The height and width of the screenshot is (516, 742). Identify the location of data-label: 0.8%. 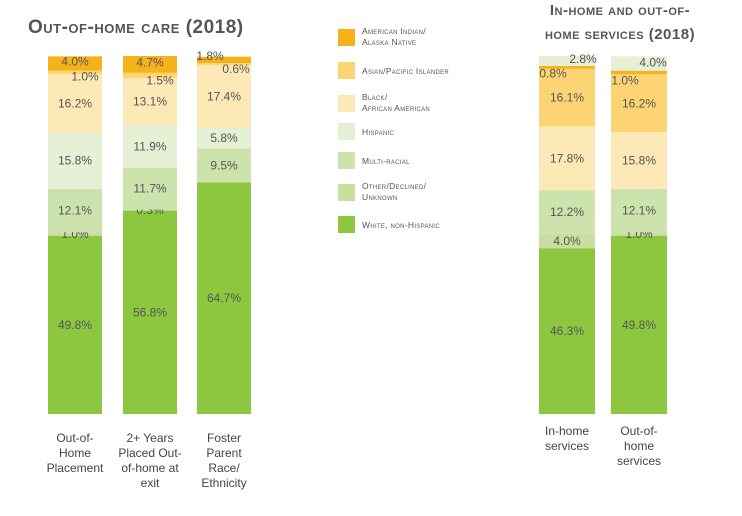
(553, 73).